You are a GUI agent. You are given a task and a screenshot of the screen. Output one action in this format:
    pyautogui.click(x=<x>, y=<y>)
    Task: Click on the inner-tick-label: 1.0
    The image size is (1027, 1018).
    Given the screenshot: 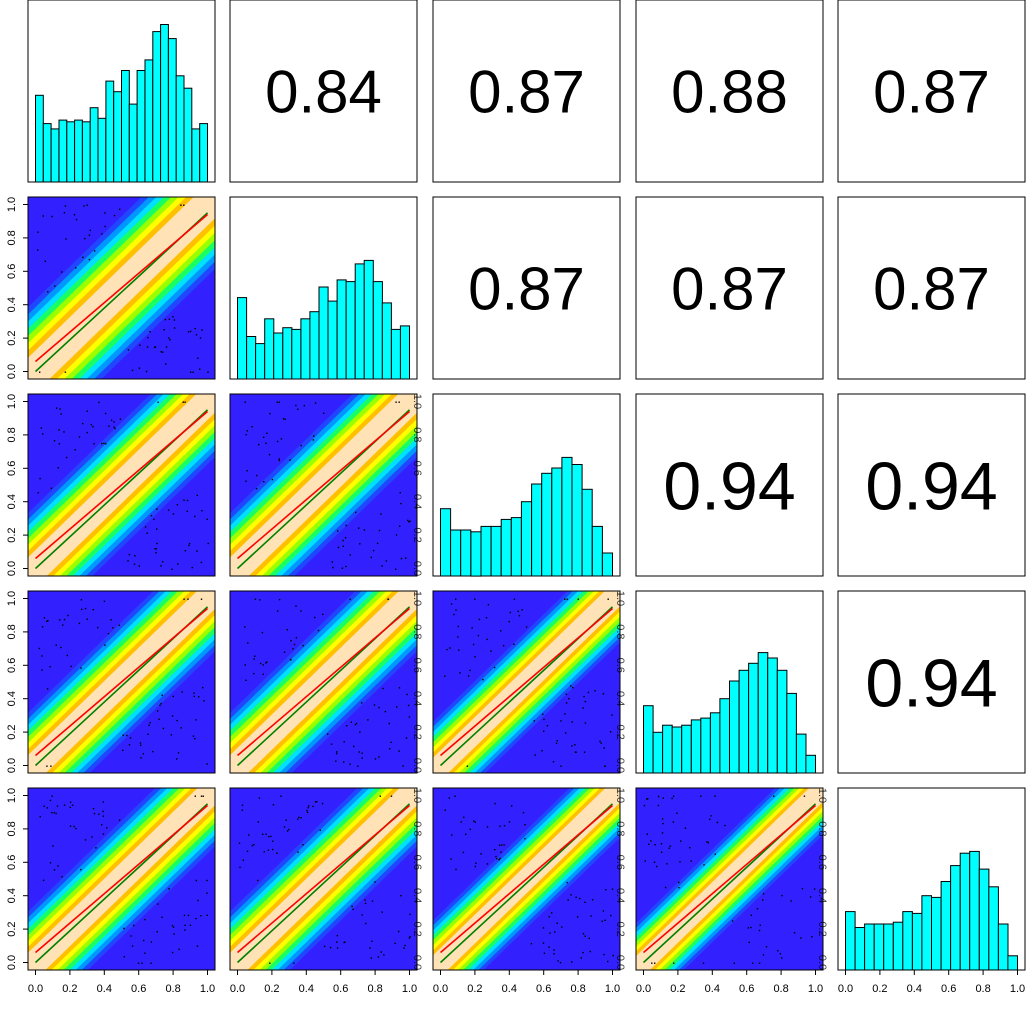 What is the action you would take?
    pyautogui.click(x=620, y=795)
    